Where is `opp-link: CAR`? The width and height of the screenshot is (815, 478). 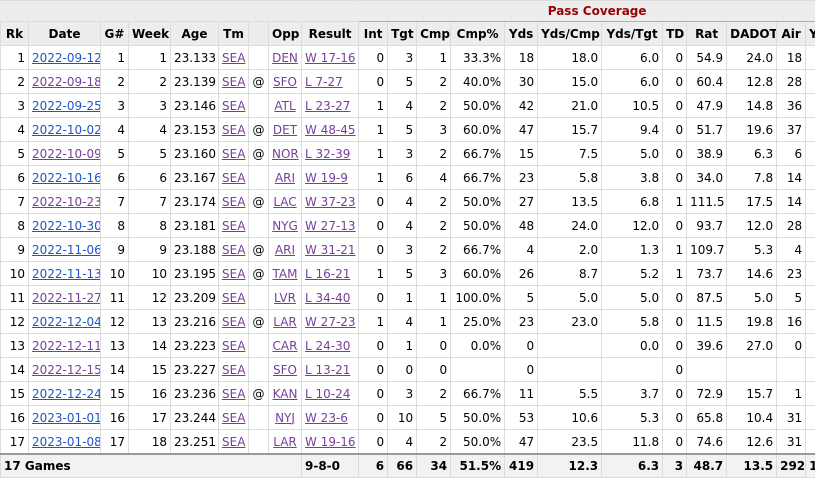 opp-link: CAR is located at coordinates (285, 346).